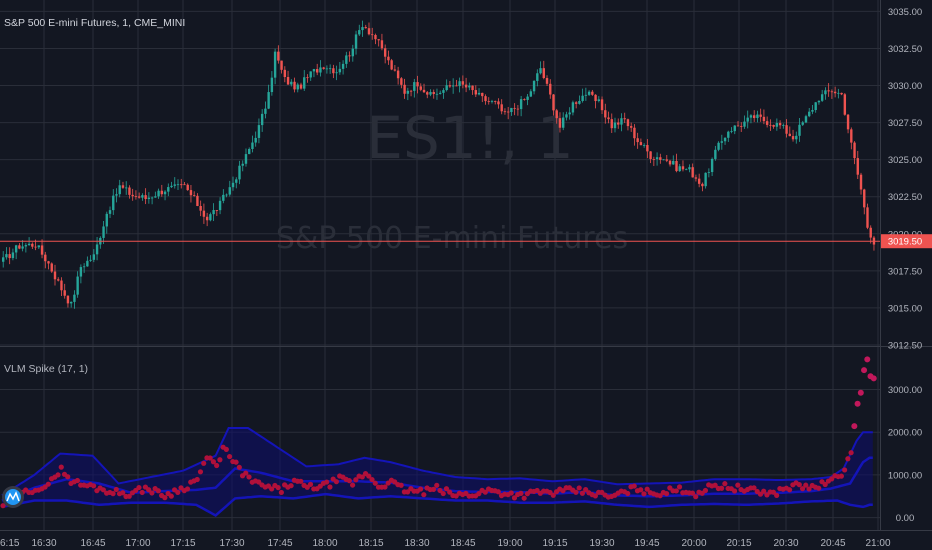  I want to click on time-tick-label: 17:45, so click(279, 543).